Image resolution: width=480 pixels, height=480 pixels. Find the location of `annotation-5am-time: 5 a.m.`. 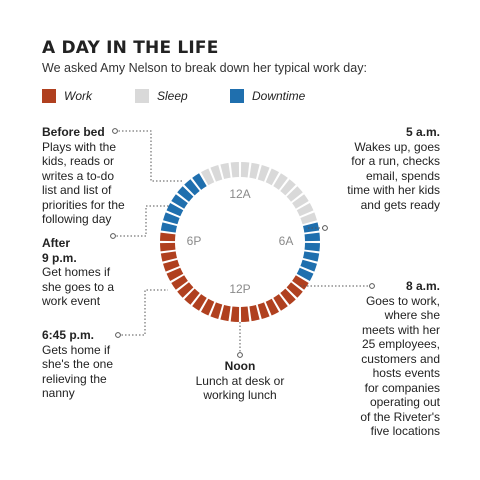

annotation-5am-time: 5 a.m. is located at coordinates (422, 132).